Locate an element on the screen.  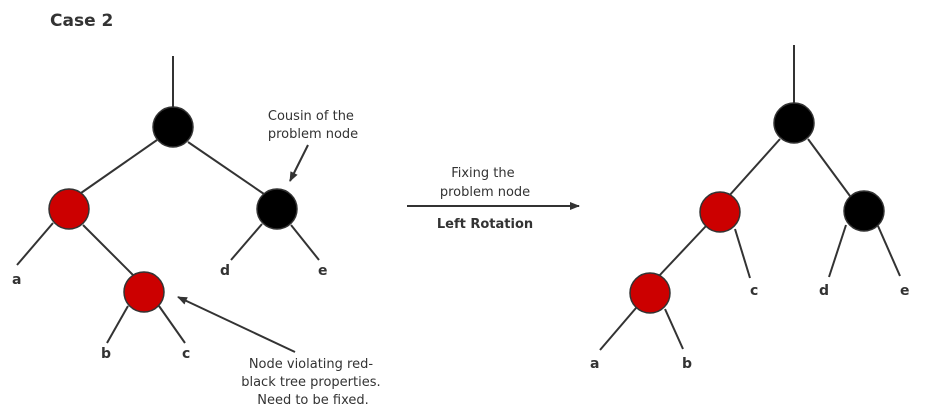
before-left-node is located at coordinates (69, 209).